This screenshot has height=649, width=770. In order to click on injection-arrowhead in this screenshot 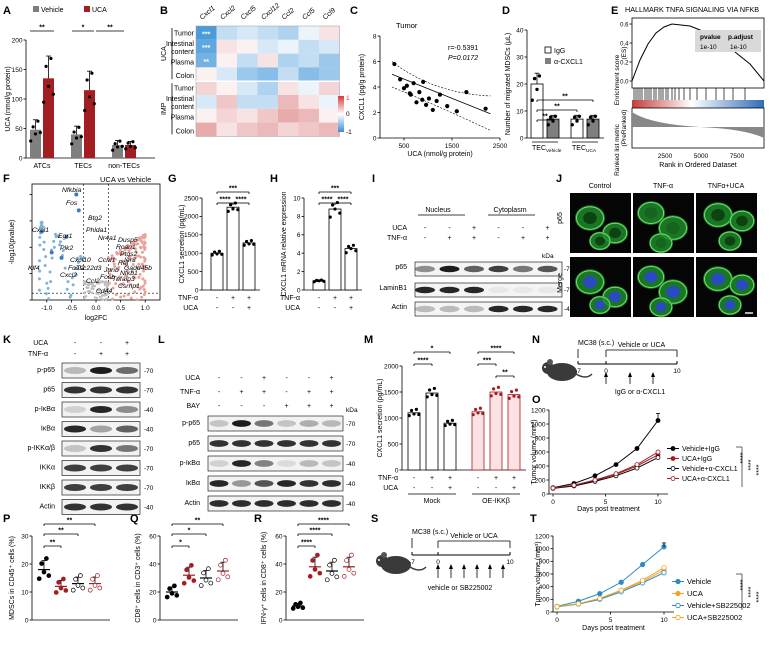, I will do `click(477, 566)`.